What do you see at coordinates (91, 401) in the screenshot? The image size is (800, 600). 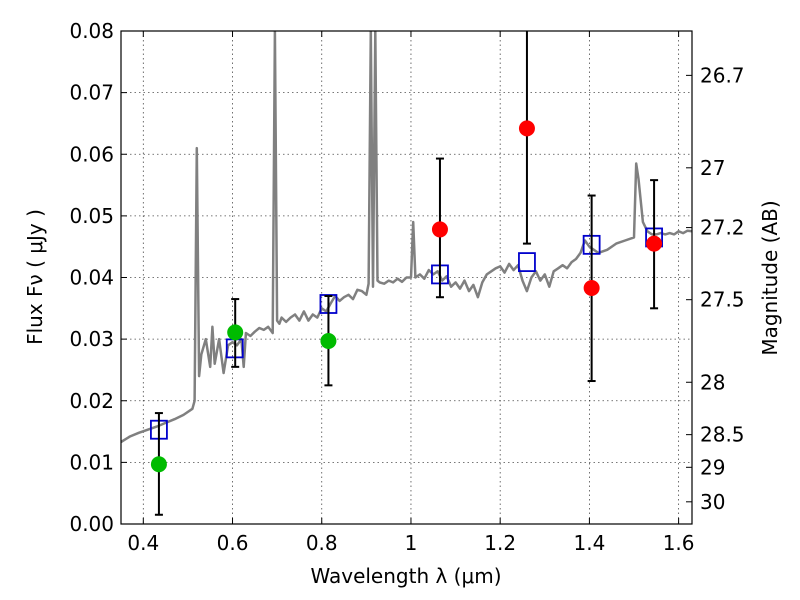 I see `y-tick-label: 0.02` at bounding box center [91, 401].